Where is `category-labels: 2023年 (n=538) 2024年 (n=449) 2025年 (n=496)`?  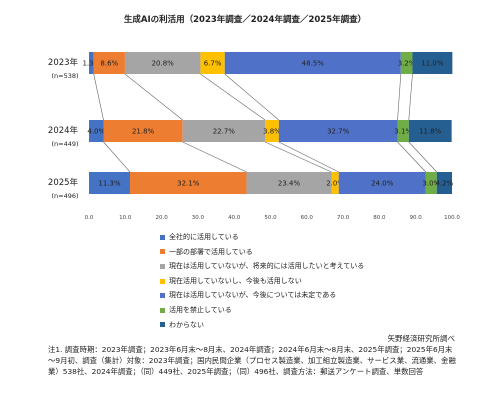 category-labels: 2023年 (n=538) 2024年 (n=449) 2025年 (n=496) is located at coordinates (63, 128).